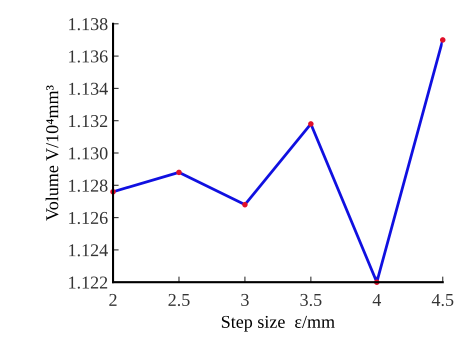 The width and height of the screenshot is (471, 340). What do you see at coordinates (179, 300) in the screenshot?
I see `x-tick-label: 2.5` at bounding box center [179, 300].